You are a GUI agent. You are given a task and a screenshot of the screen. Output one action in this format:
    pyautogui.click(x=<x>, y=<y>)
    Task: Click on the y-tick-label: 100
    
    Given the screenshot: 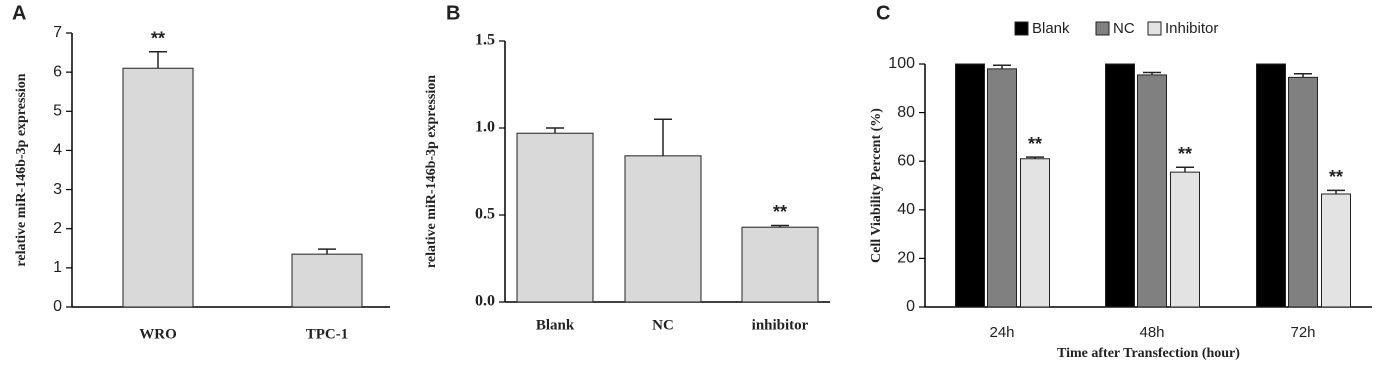 What is the action you would take?
    pyautogui.click(x=901, y=63)
    